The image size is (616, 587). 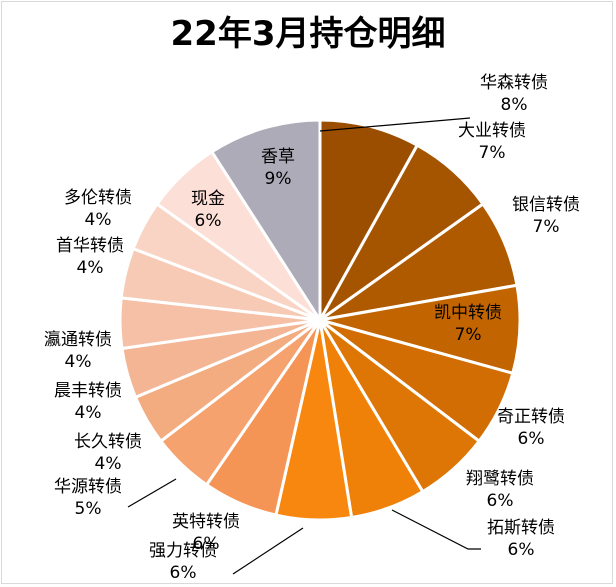 What do you see at coordinates (278, 157) in the screenshot?
I see `slice-label-name: 香草` at bounding box center [278, 157].